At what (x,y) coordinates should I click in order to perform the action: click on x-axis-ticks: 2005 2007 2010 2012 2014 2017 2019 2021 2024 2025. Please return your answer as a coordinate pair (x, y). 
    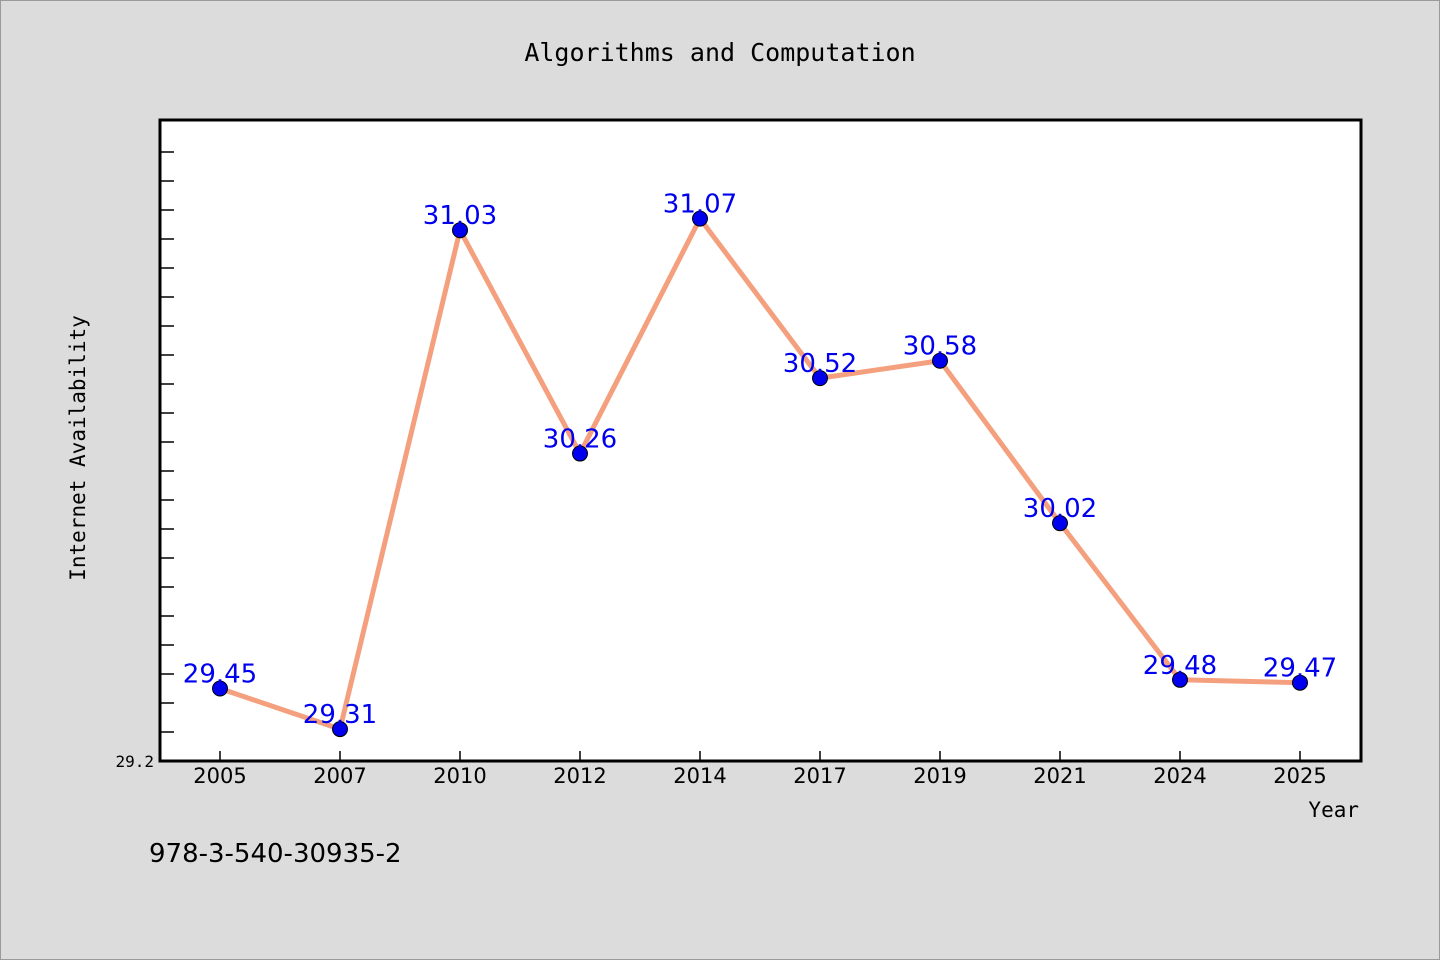
    Looking at the image, I should click on (760, 769).